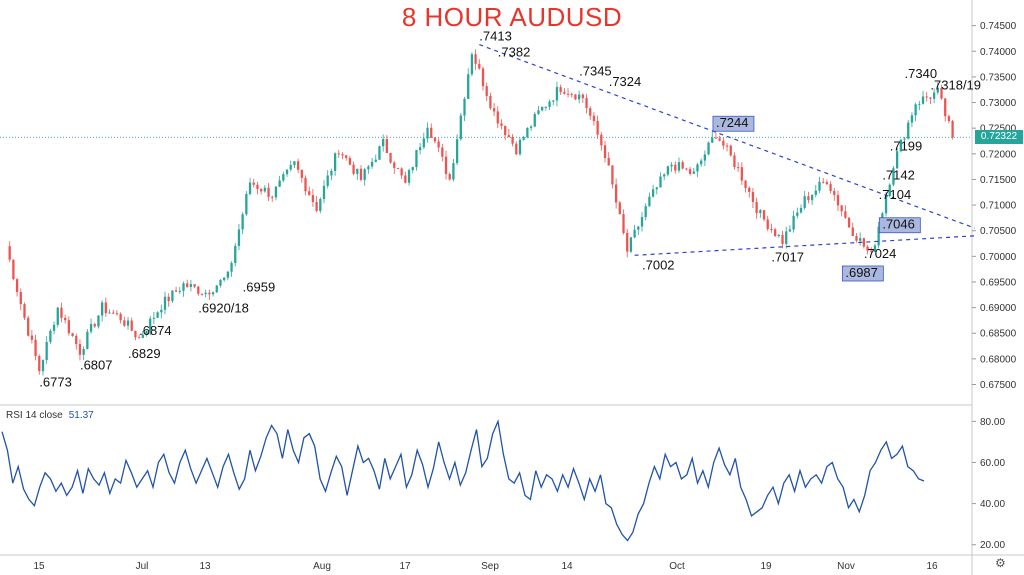  I want to click on rsi-tick-label: 80.00, so click(992, 422).